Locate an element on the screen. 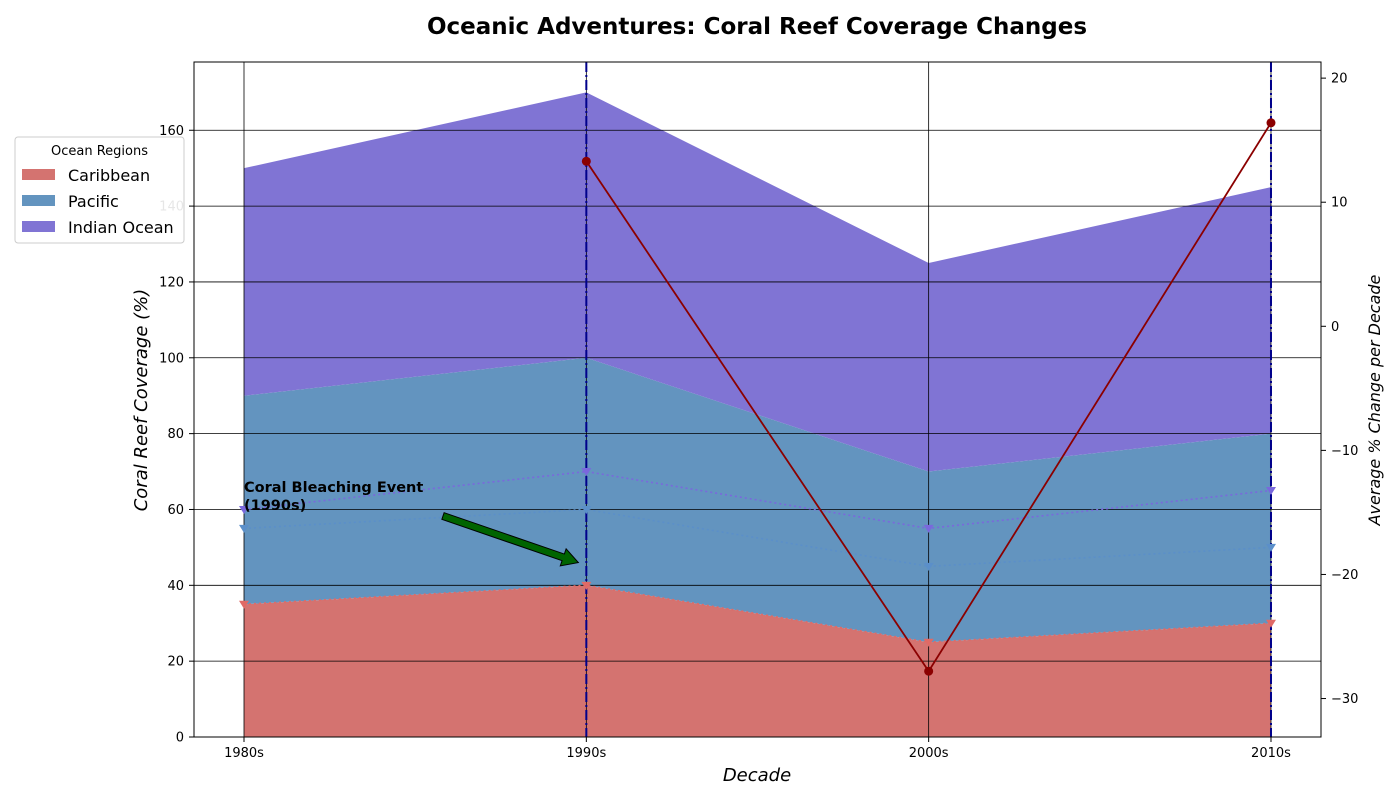 Image resolution: width=1400 pixels, height=800 pixels. y2-tick-label: −10 is located at coordinates (1344, 451).